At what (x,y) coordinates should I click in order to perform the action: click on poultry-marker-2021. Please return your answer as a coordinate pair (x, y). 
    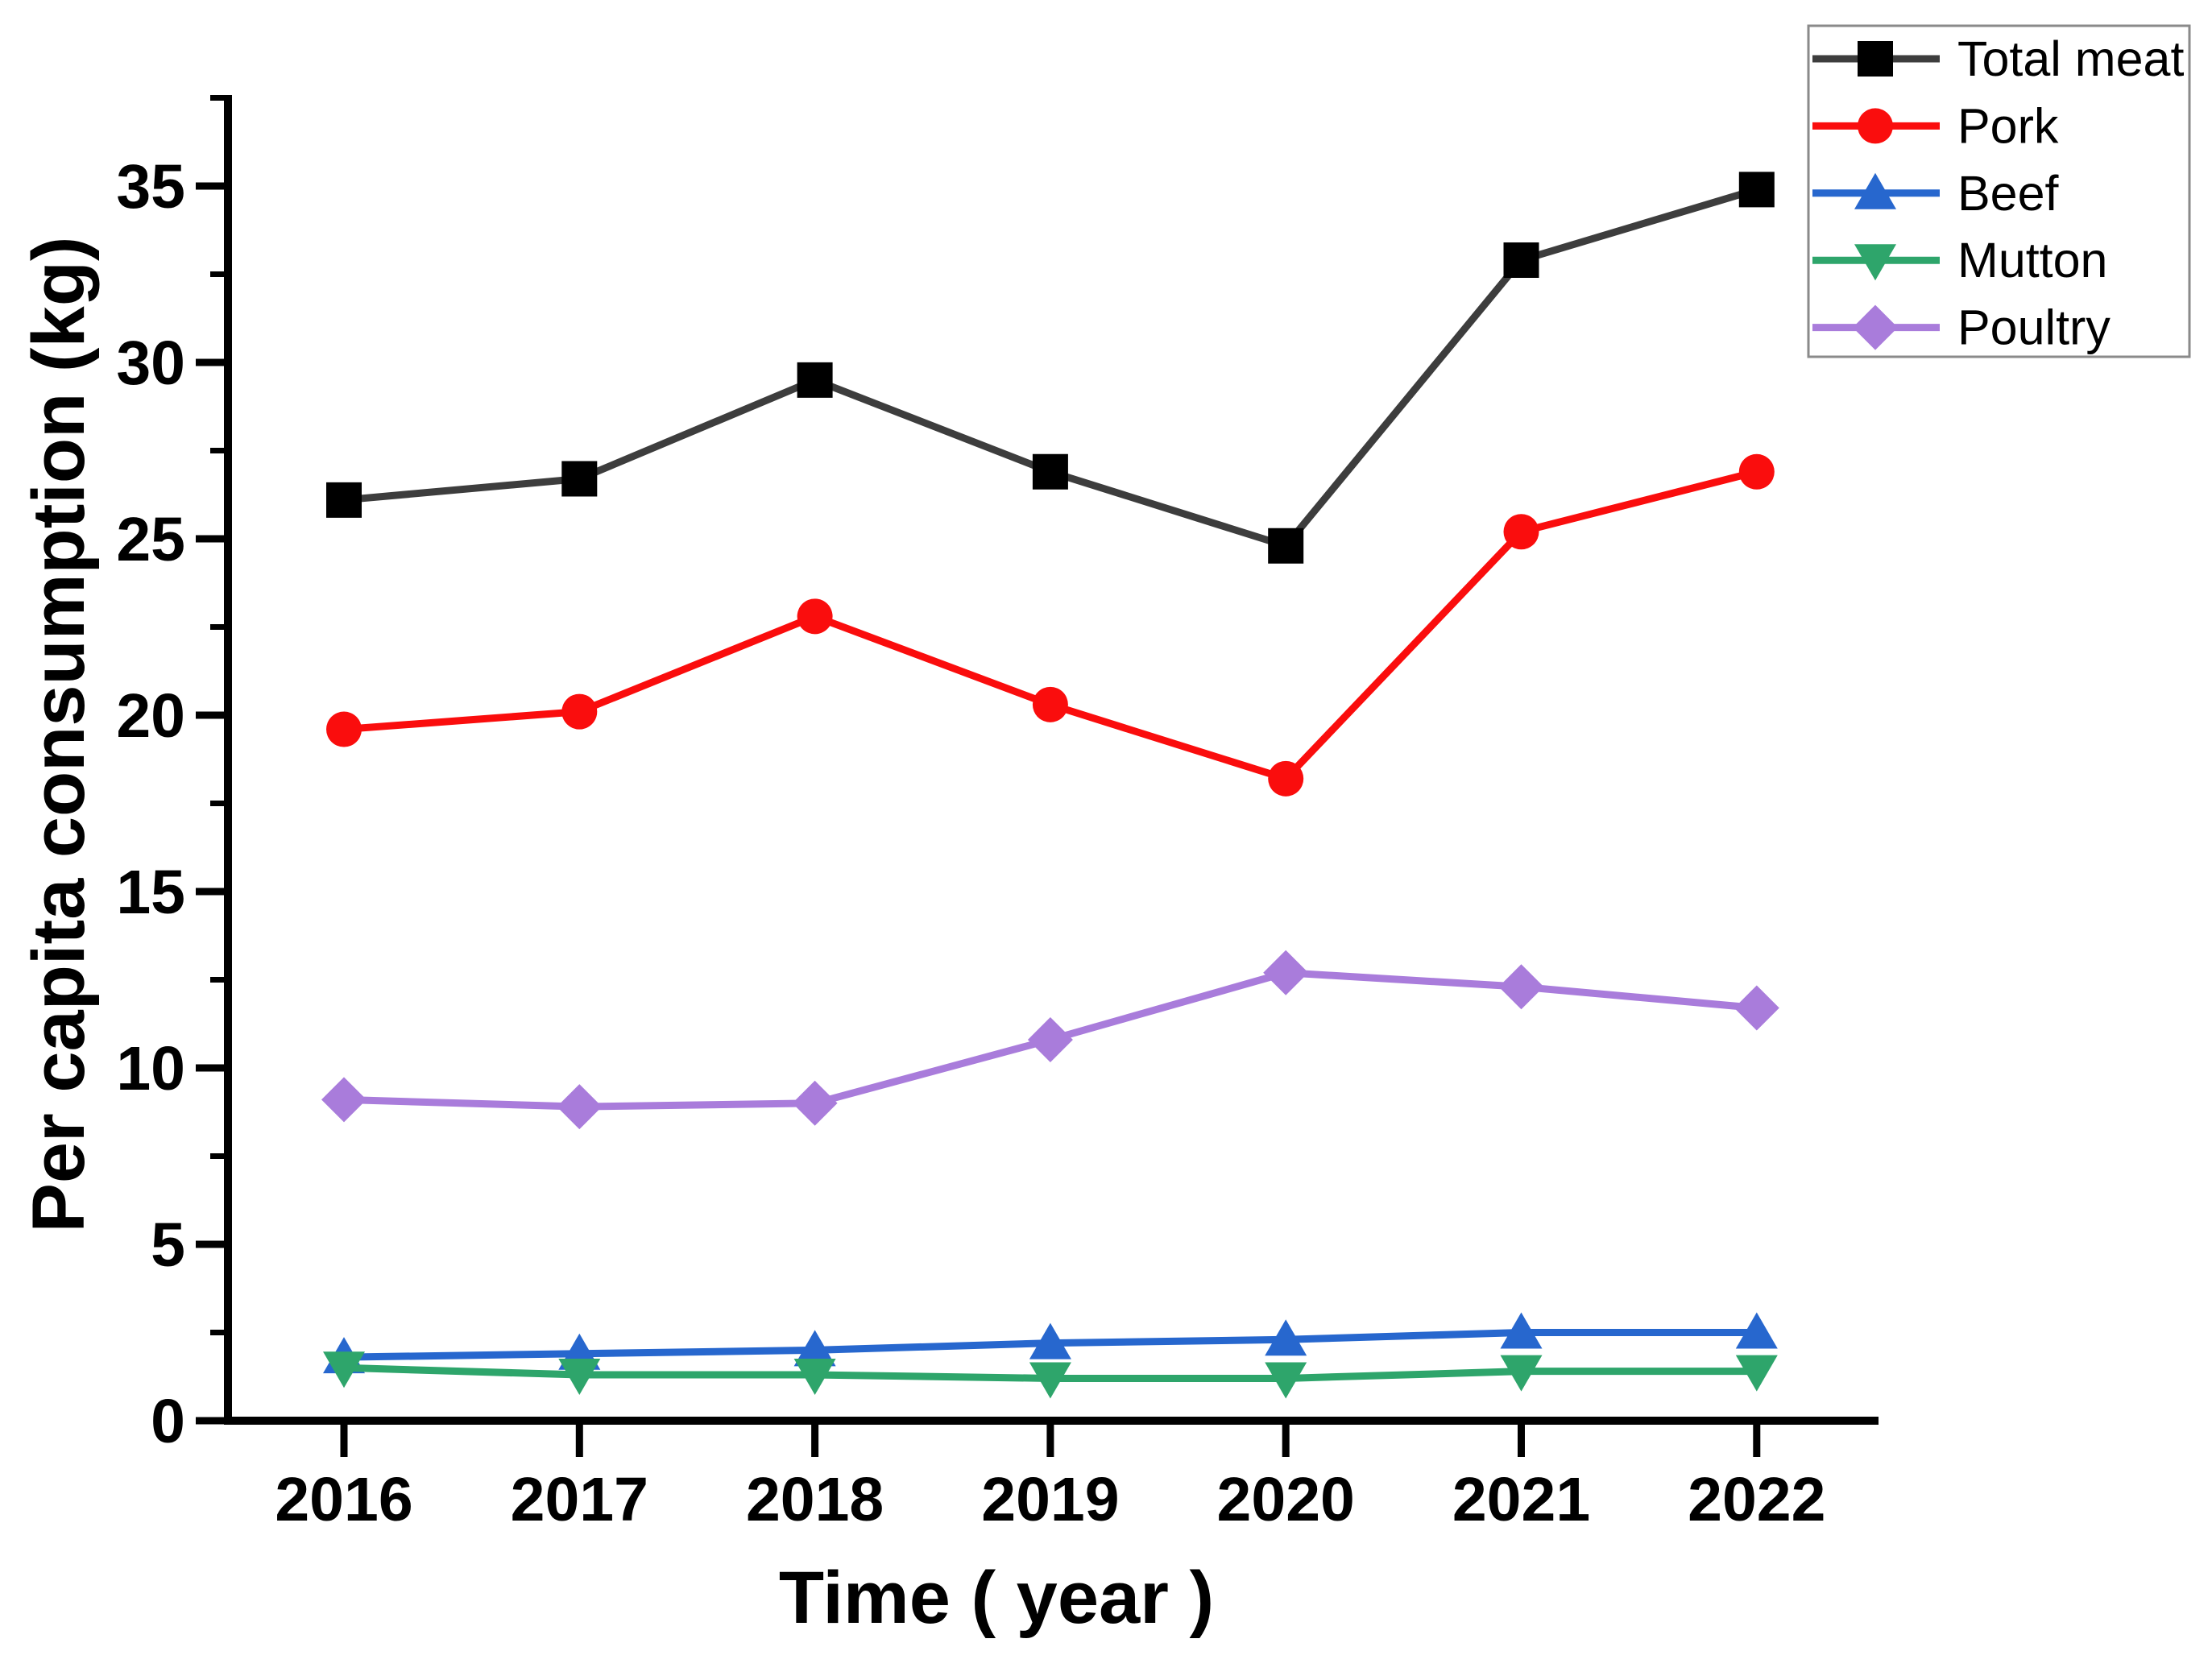
    Looking at the image, I should click on (1521, 987).